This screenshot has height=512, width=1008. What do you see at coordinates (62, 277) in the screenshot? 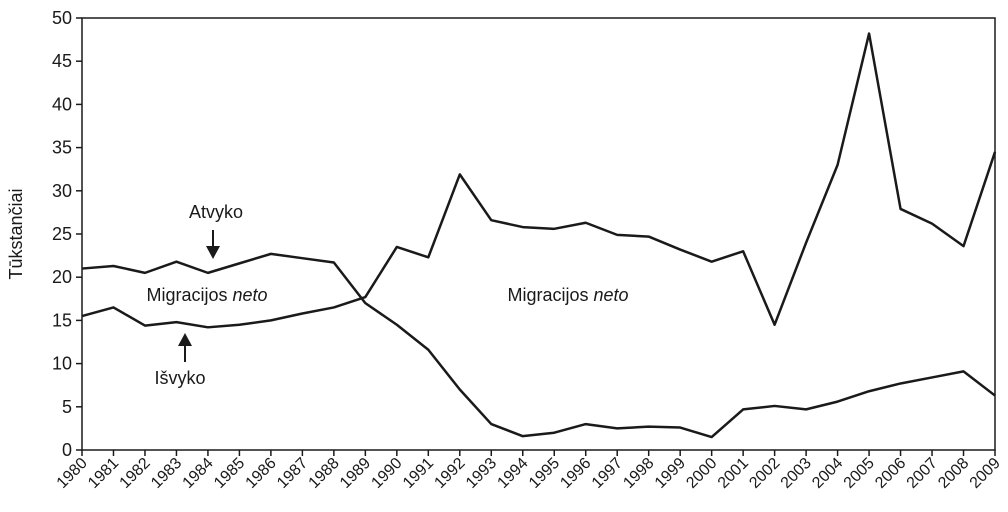
I see `y-tick-label: 20` at bounding box center [62, 277].